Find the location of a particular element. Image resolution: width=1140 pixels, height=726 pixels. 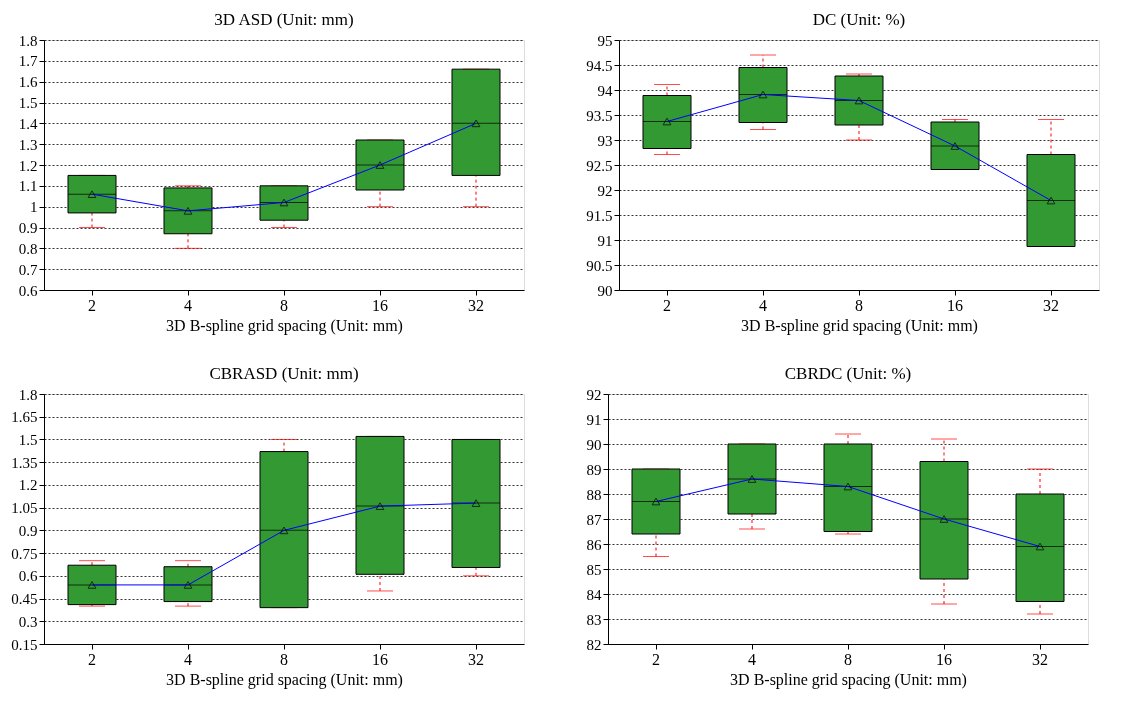

y-tick-label: 0.45 is located at coordinates (24, 599).